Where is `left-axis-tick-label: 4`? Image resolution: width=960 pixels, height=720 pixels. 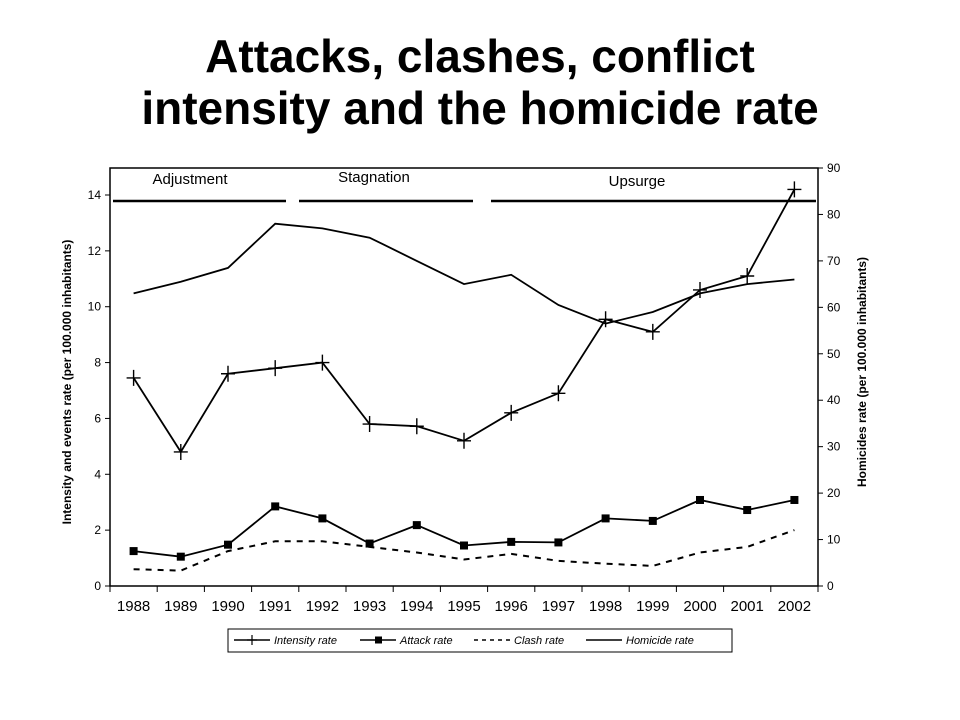
left-axis-tick-label: 4 is located at coordinates (97, 474).